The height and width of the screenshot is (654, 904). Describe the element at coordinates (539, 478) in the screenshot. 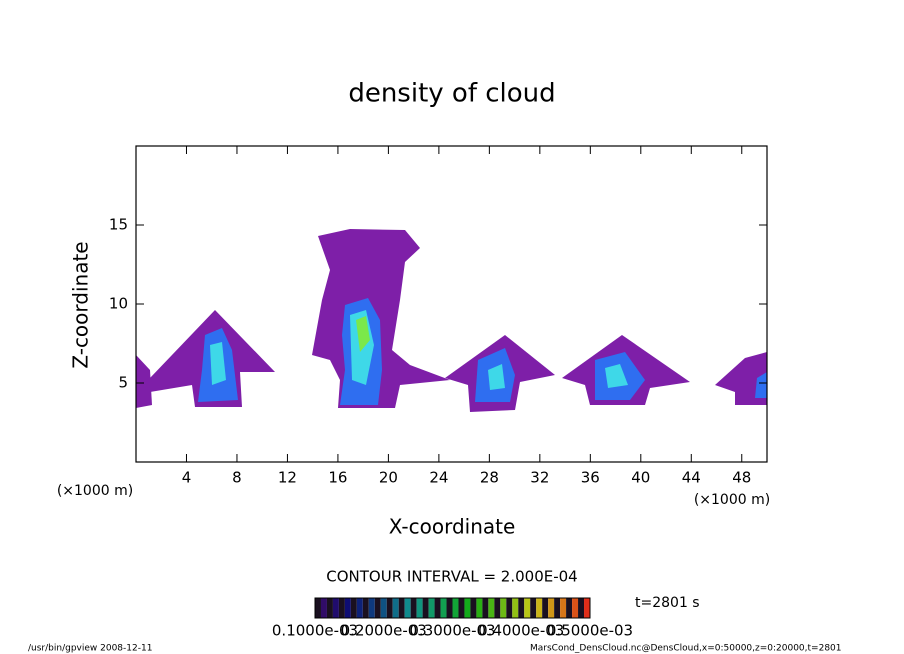

I see `x-tick-label: 32` at that location.